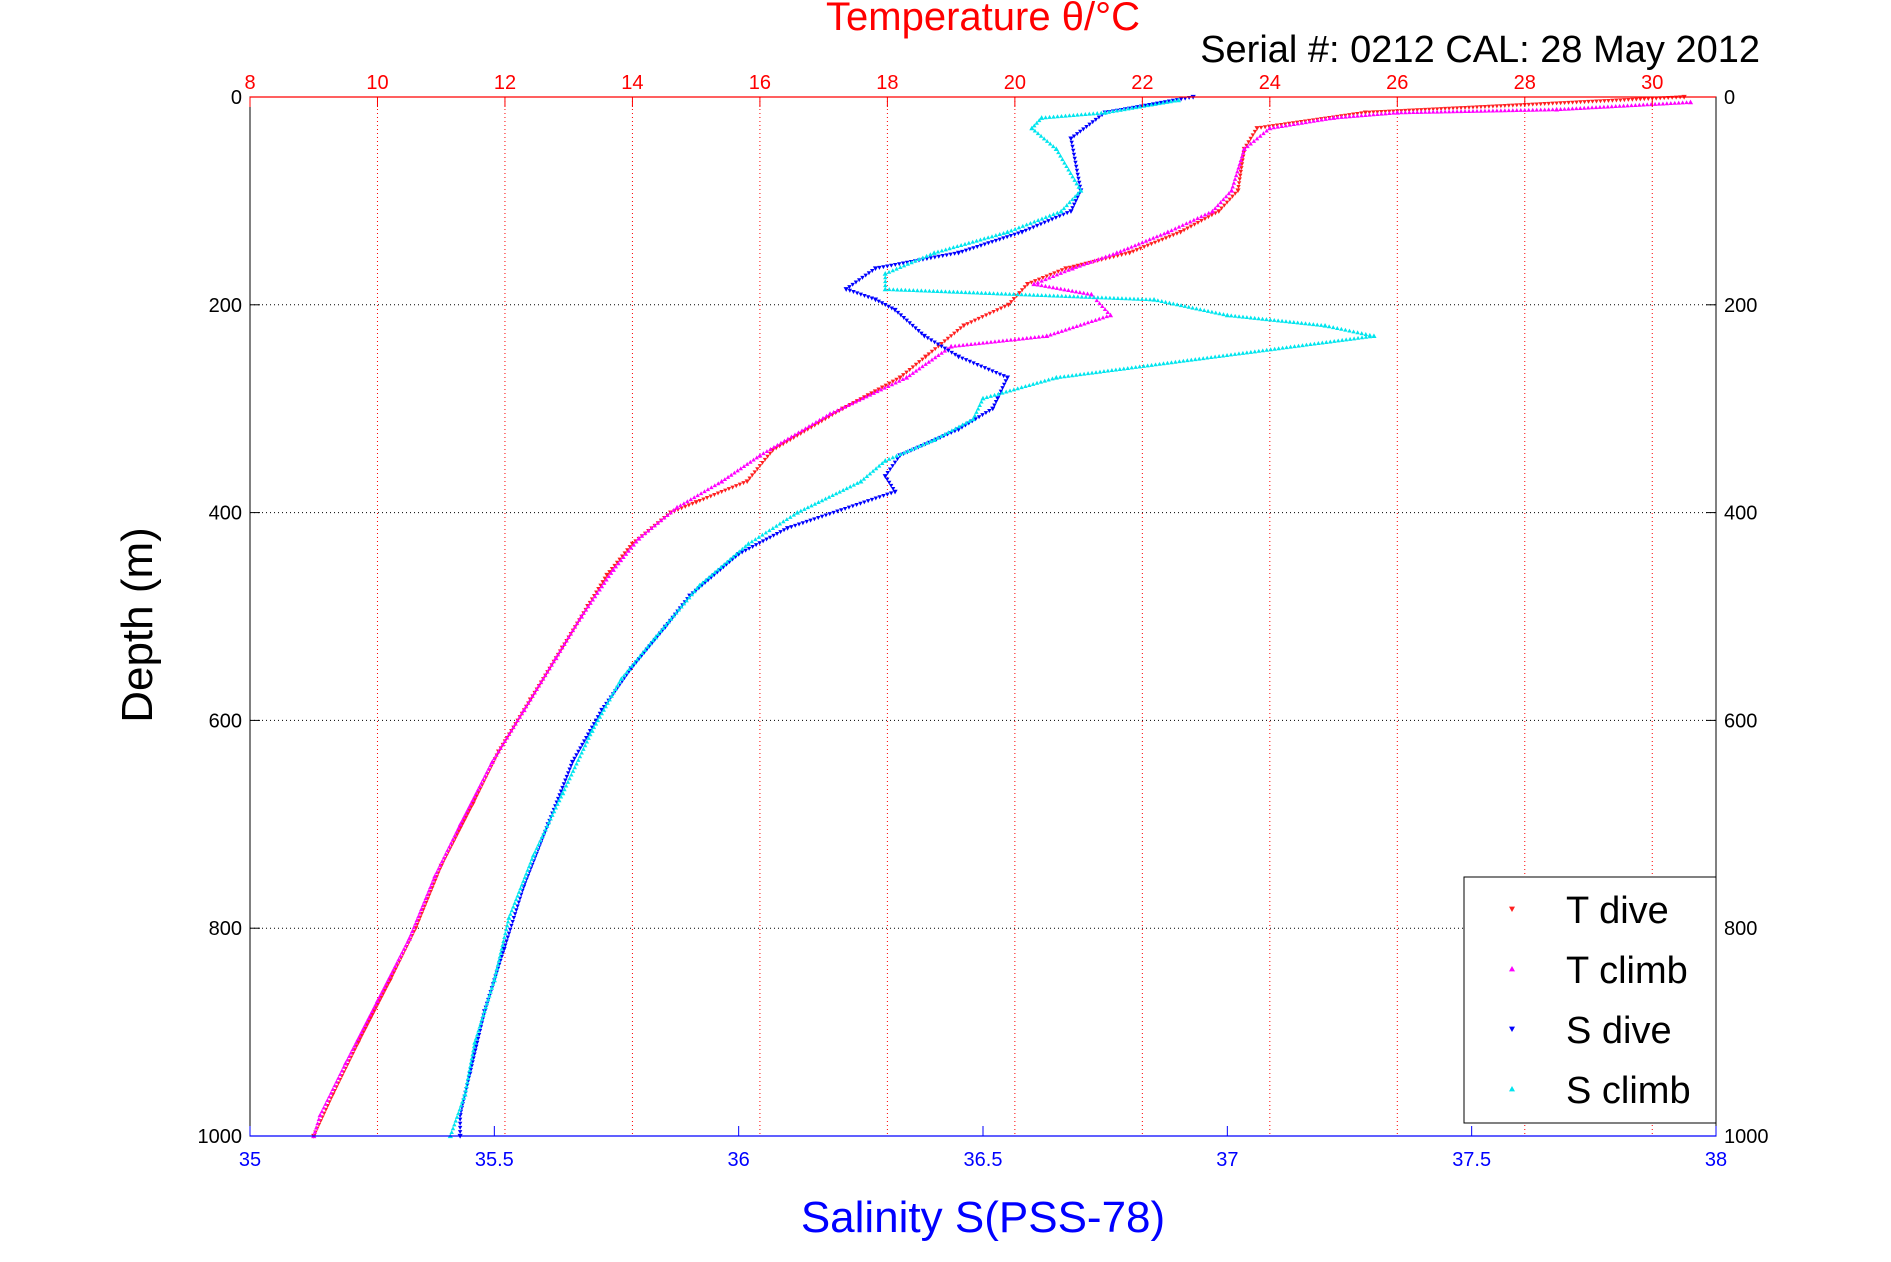 The image size is (1891, 1262). Describe the element at coordinates (1740, 929) in the screenshot. I see `y-tick-label-right: 800` at that location.